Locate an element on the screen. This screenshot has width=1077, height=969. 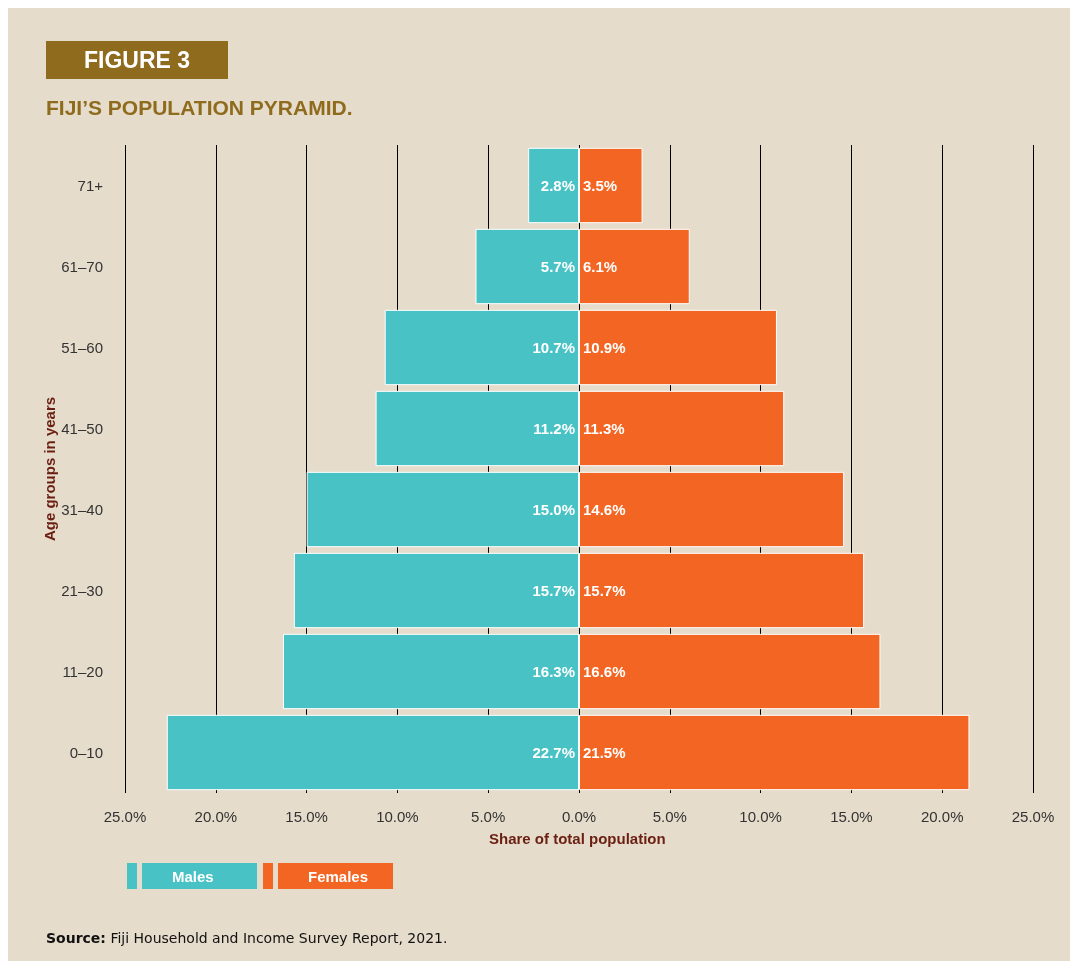
x-tick-label: 0.0% is located at coordinates (579, 816).